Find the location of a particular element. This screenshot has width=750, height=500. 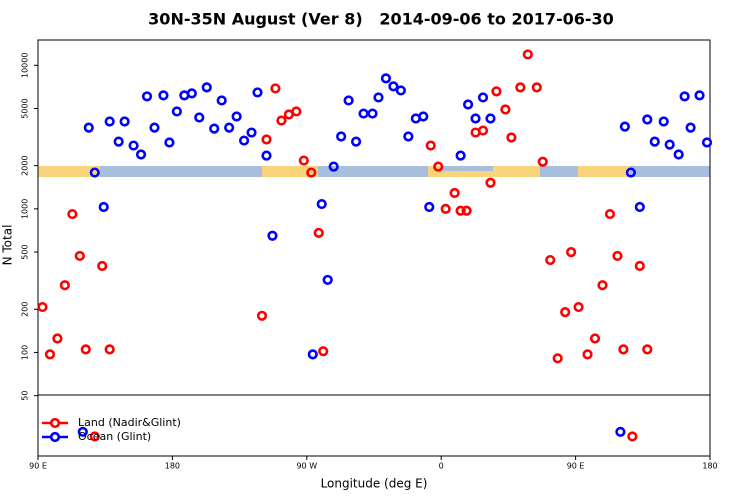

legend-label: Ocean (Glint) is located at coordinates (114, 436).